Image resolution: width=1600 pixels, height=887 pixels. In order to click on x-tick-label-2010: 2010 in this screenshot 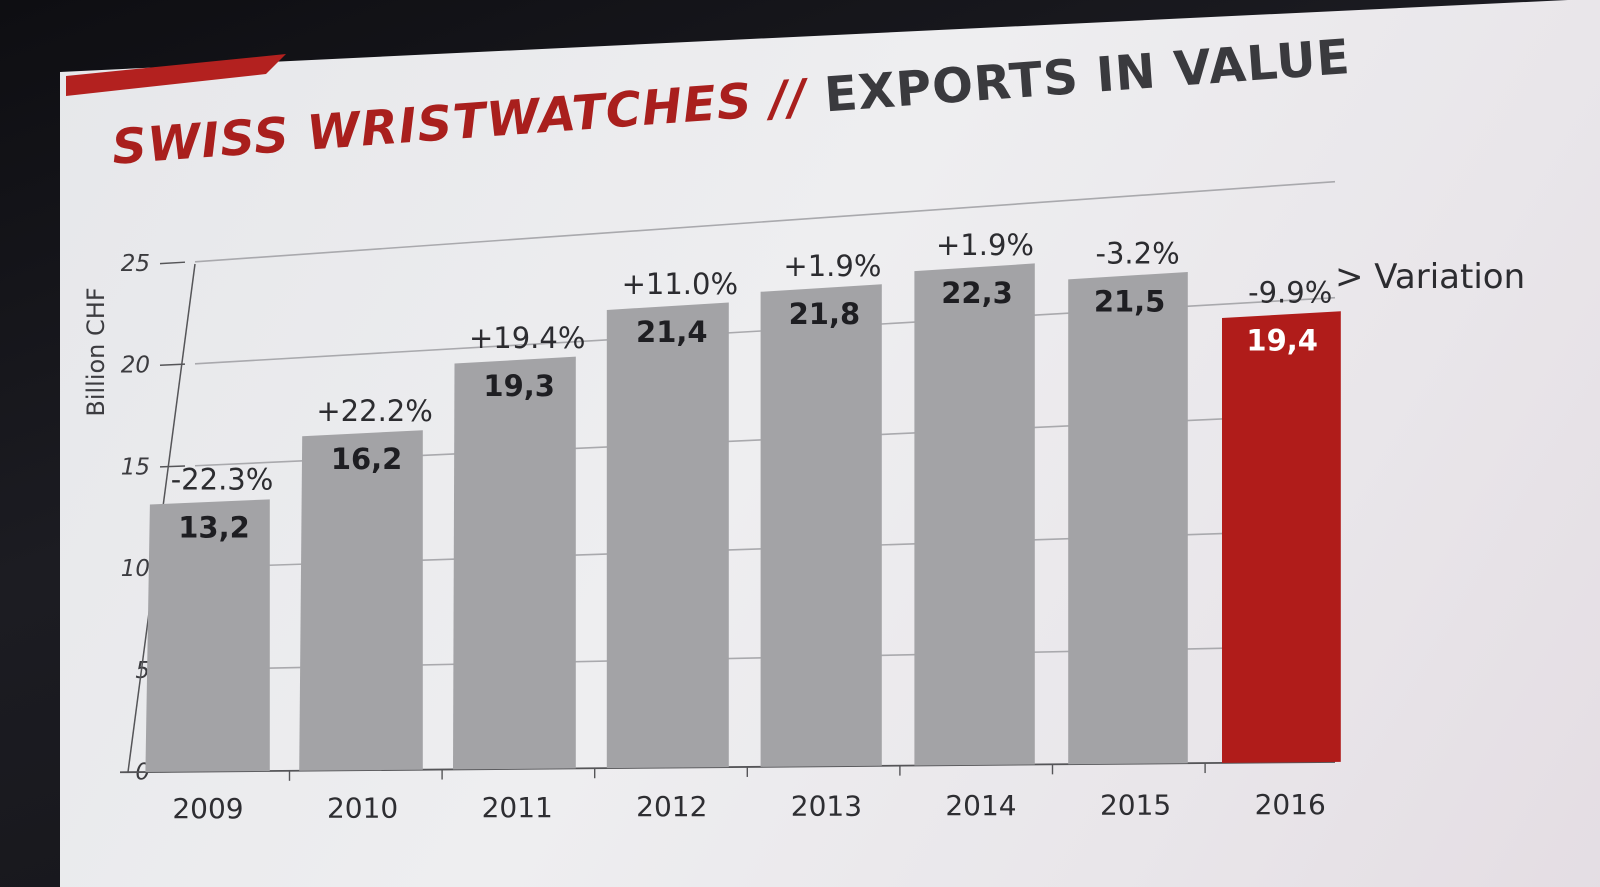, I will do `click(362, 807)`.